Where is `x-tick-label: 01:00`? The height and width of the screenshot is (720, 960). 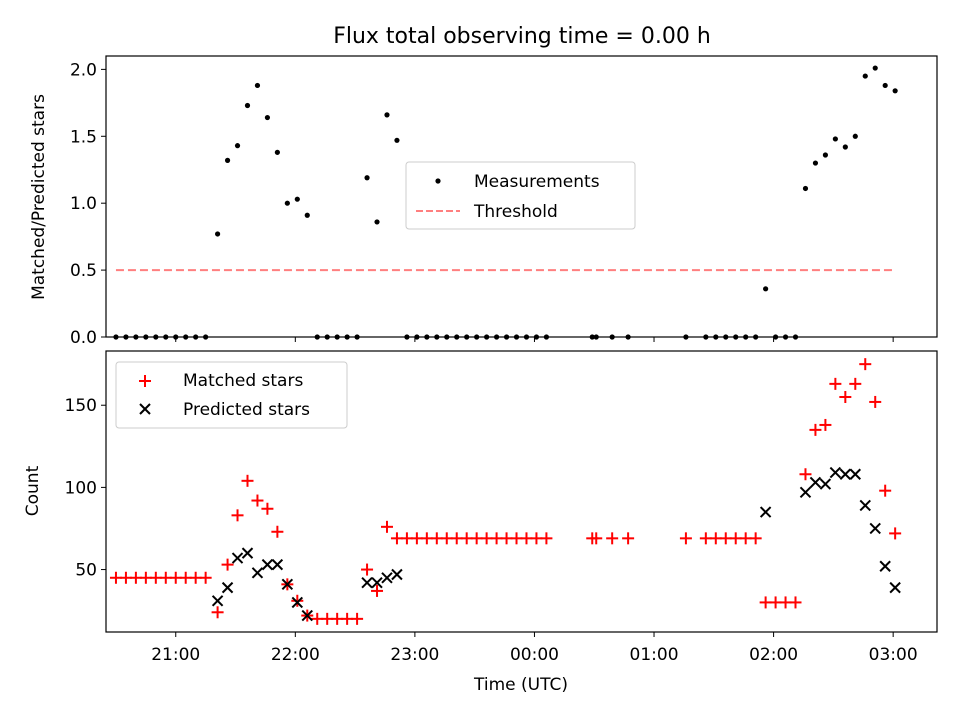 x-tick-label: 01:00 is located at coordinates (654, 655).